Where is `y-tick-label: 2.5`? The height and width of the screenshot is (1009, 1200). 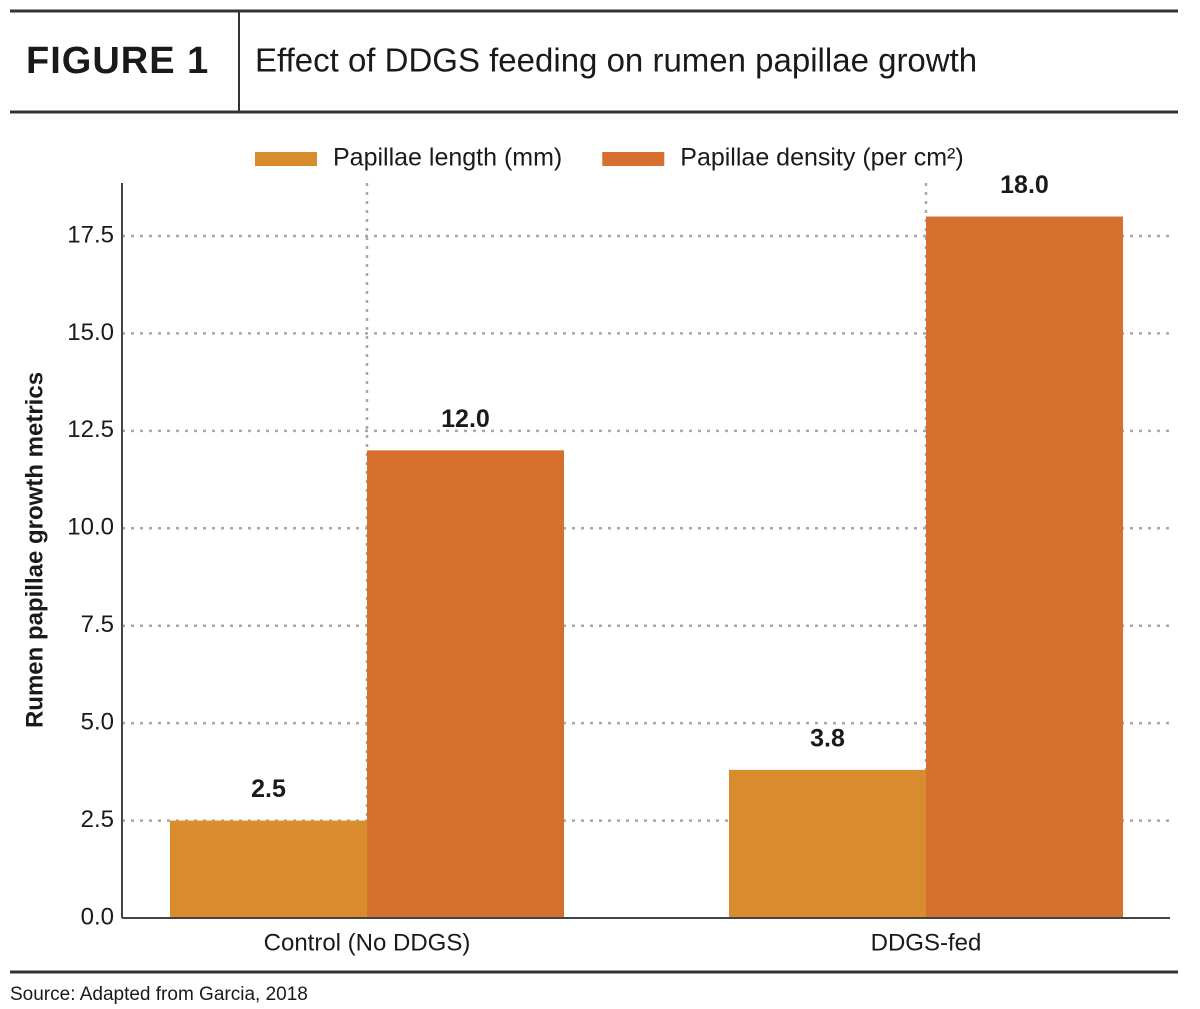
y-tick-label: 2.5 is located at coordinates (97, 819).